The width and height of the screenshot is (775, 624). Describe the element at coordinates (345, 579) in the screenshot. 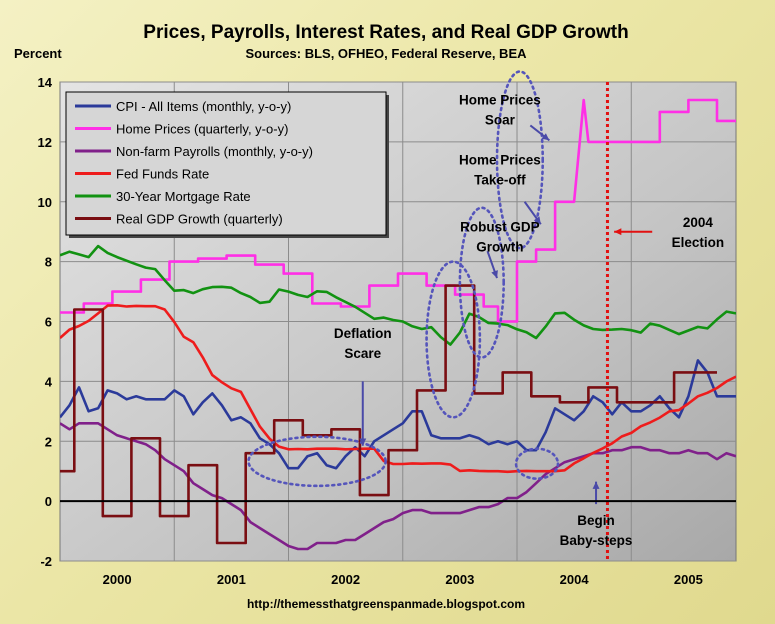

I see `x-tick-label: 2002` at that location.